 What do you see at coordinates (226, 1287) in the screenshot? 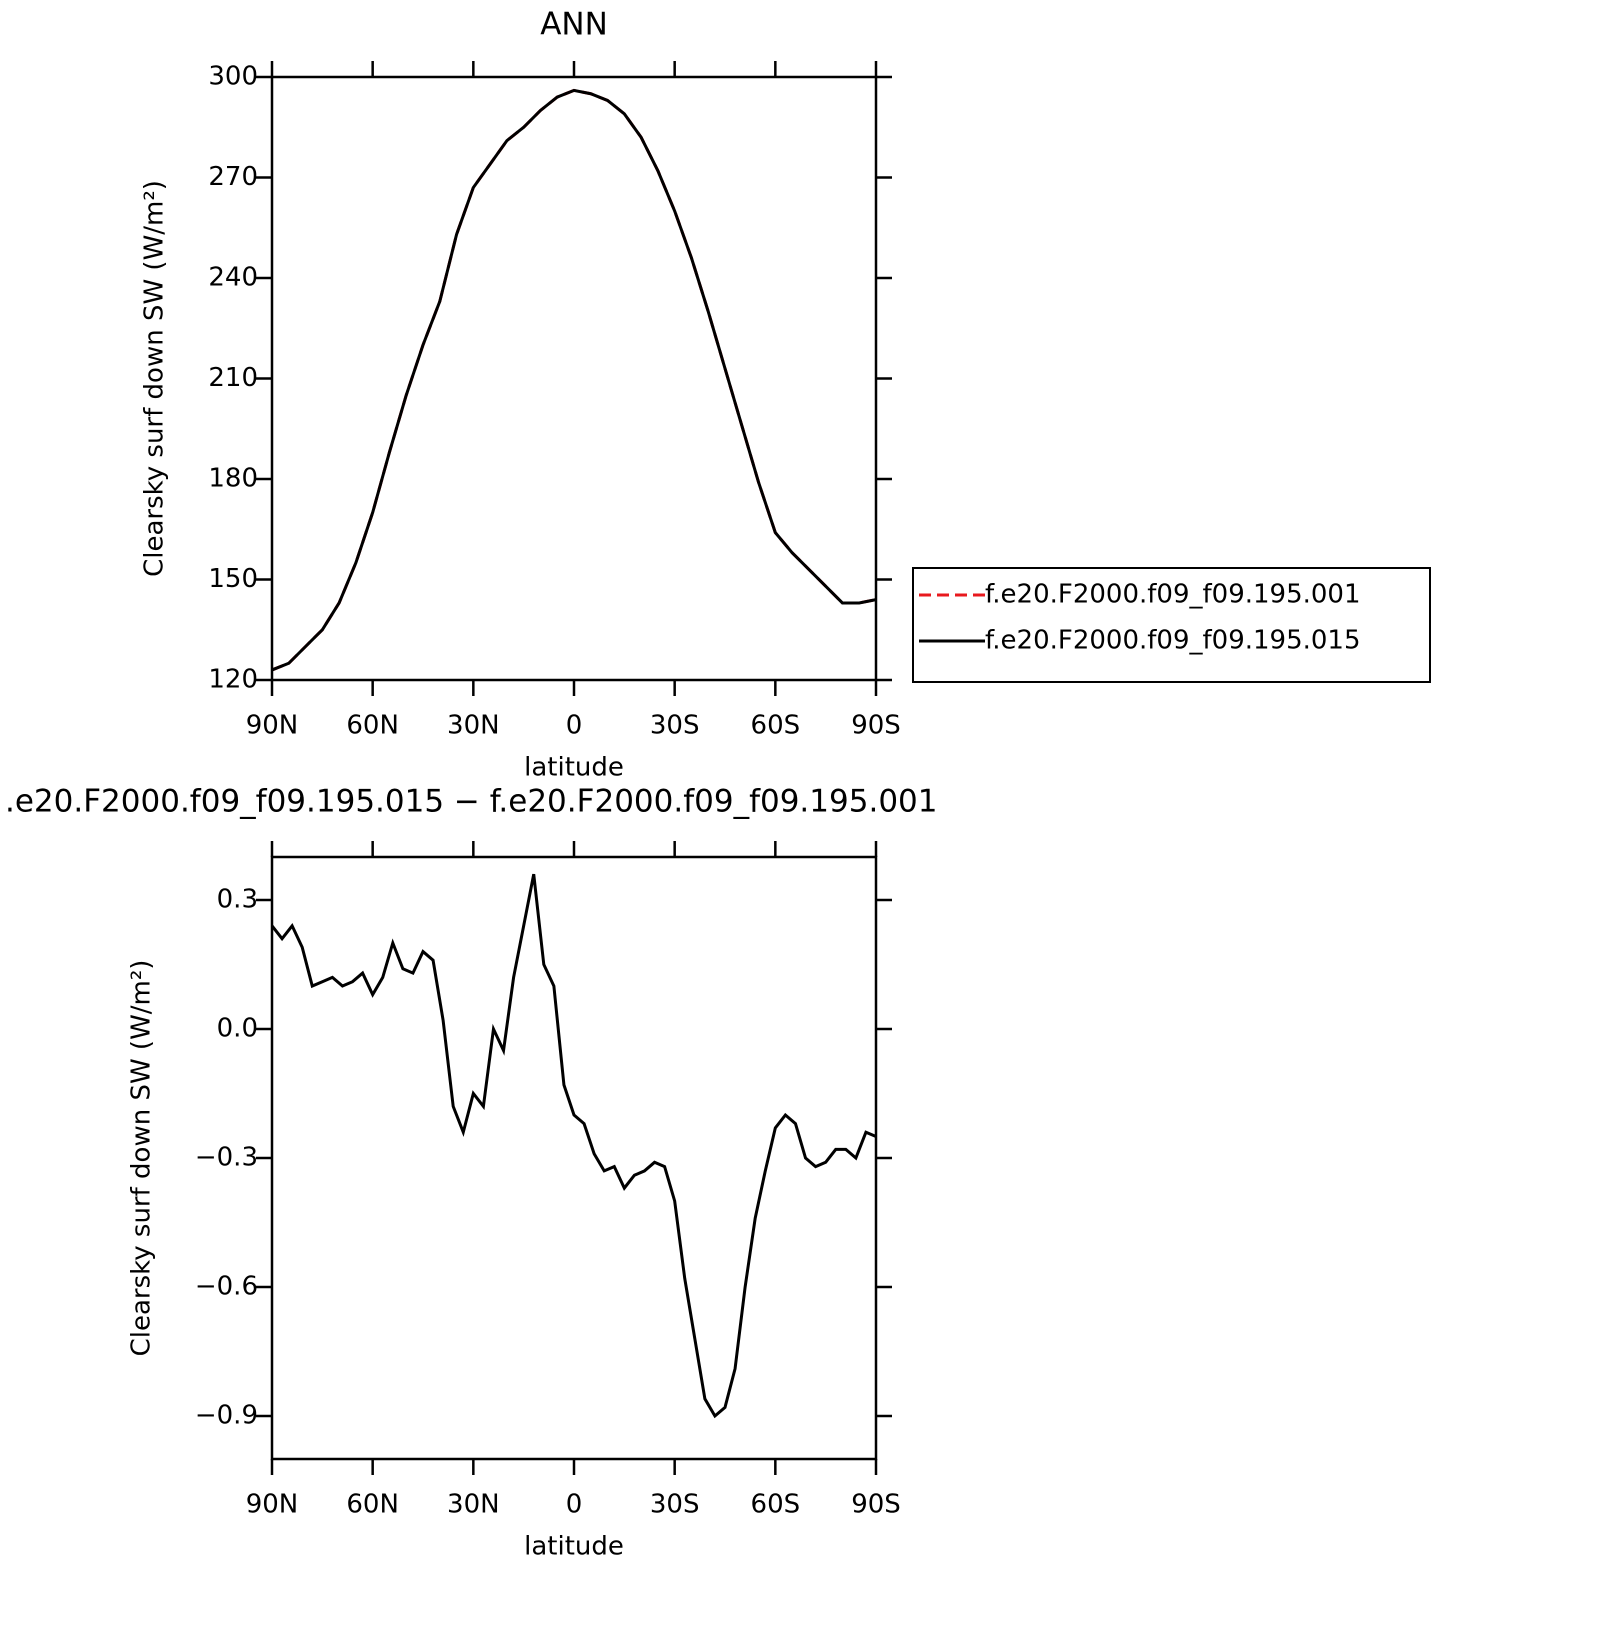
I see `y-tick-label: −0.6` at bounding box center [226, 1287].